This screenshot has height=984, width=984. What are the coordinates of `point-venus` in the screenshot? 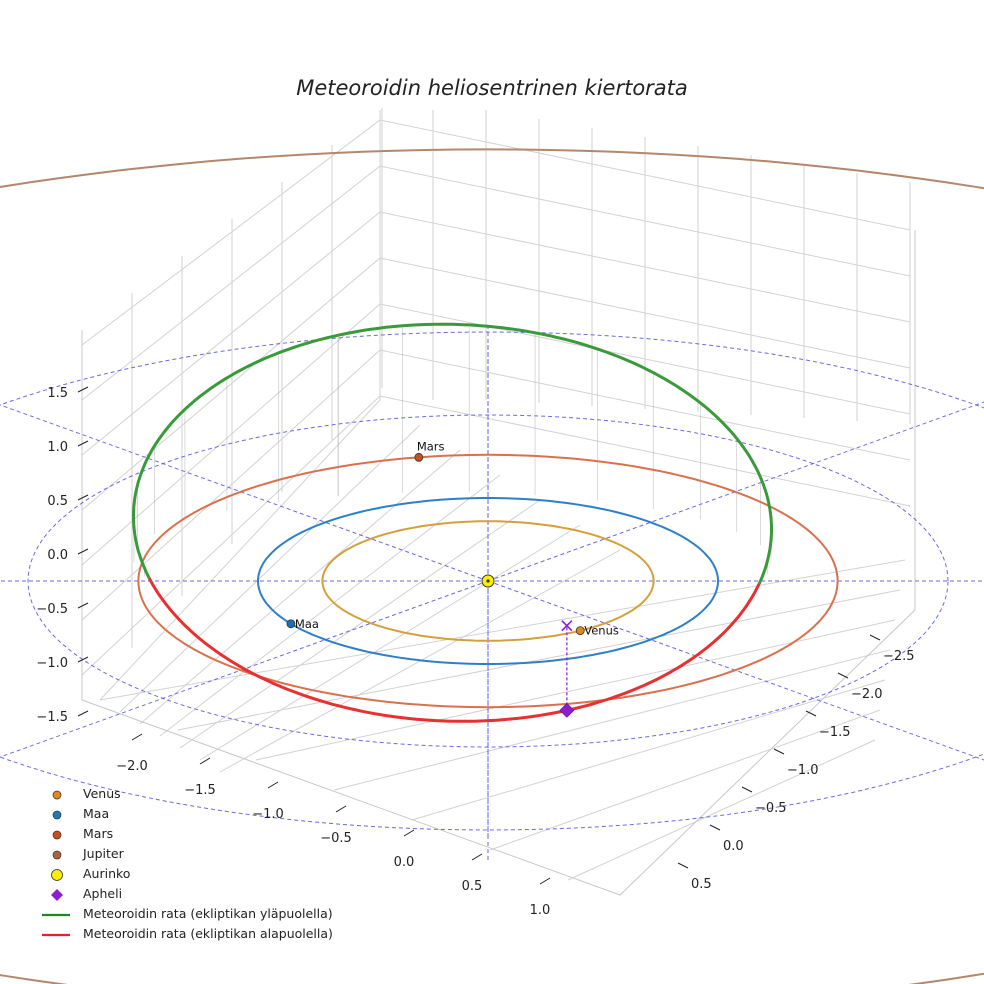 It's located at (580, 631).